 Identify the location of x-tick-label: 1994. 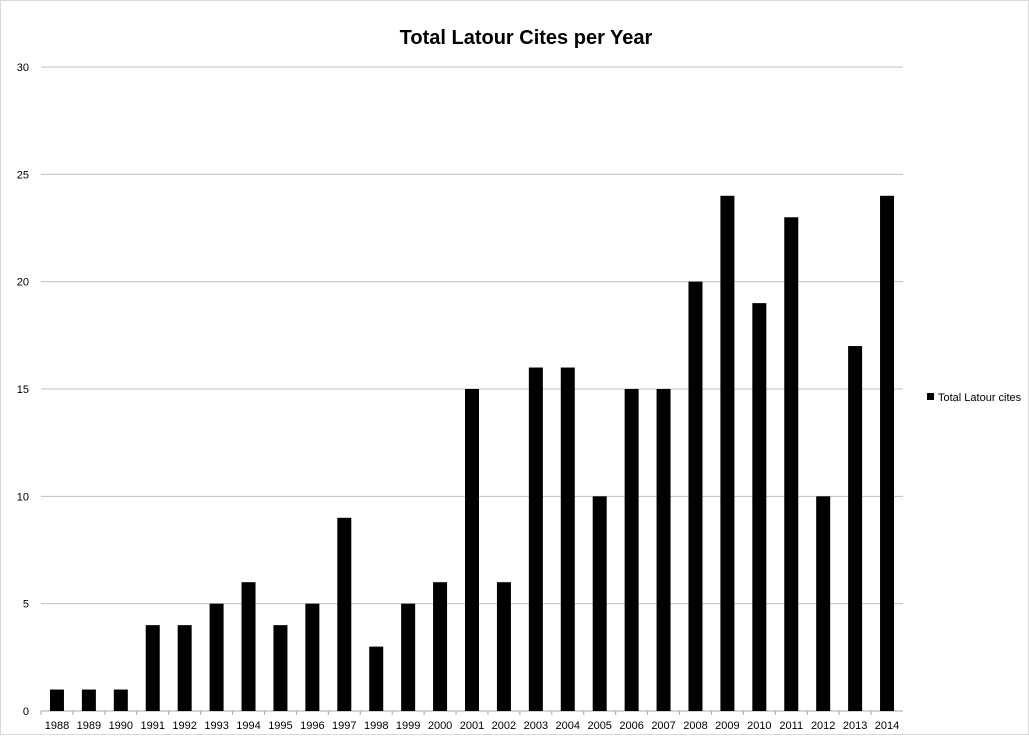
(248, 726).